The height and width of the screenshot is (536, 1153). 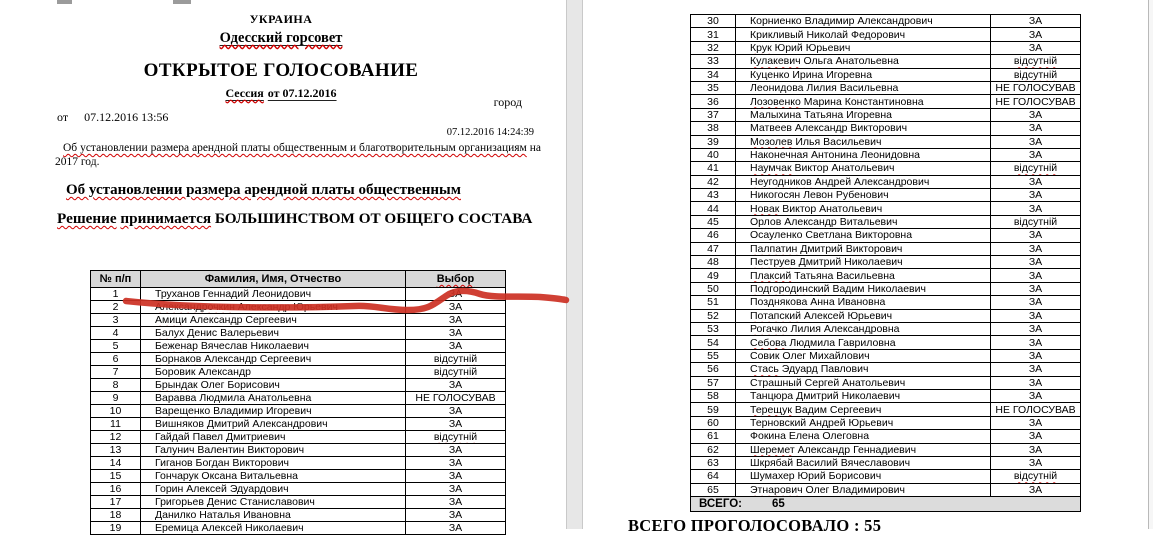 I want to click on deputy-name: Совик Олег Михайлович, so click(x=863, y=356).